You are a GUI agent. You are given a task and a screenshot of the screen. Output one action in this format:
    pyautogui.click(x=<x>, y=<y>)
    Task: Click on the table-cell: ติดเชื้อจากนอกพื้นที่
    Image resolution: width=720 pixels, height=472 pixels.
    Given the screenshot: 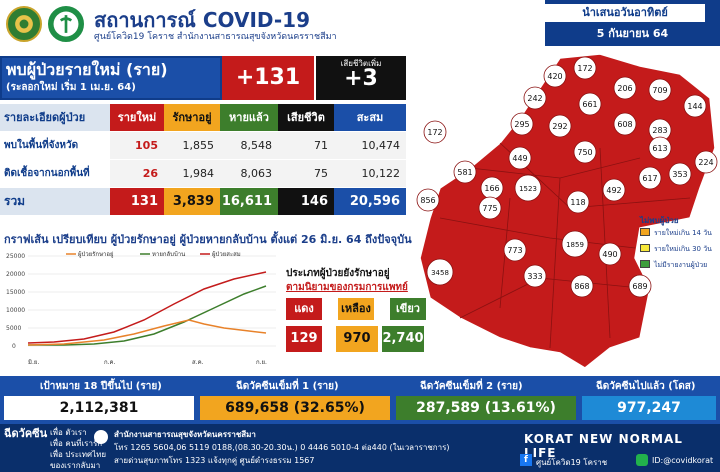 What is the action you would take?
    pyautogui.click(x=55, y=173)
    